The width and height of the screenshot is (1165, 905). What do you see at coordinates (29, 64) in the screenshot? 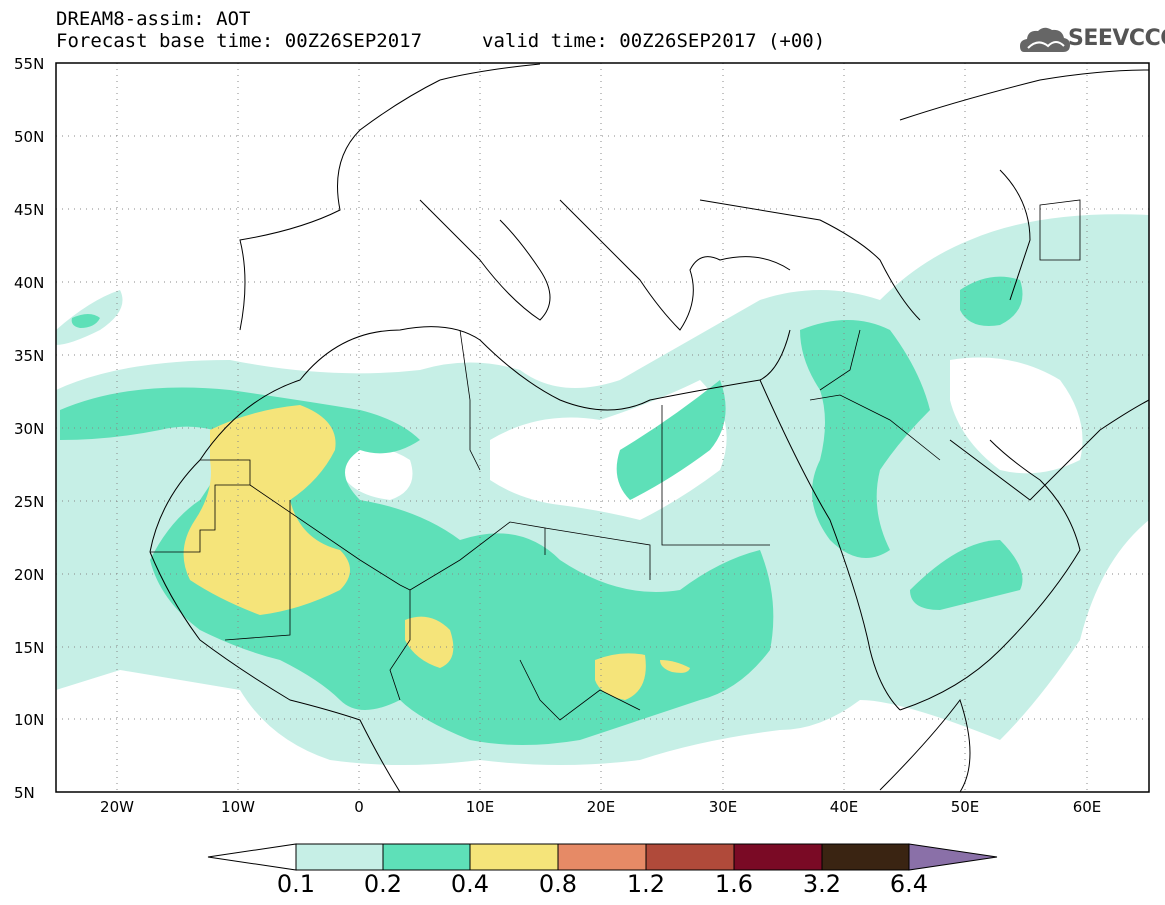
I see `lat-label: 55N` at bounding box center [29, 64].